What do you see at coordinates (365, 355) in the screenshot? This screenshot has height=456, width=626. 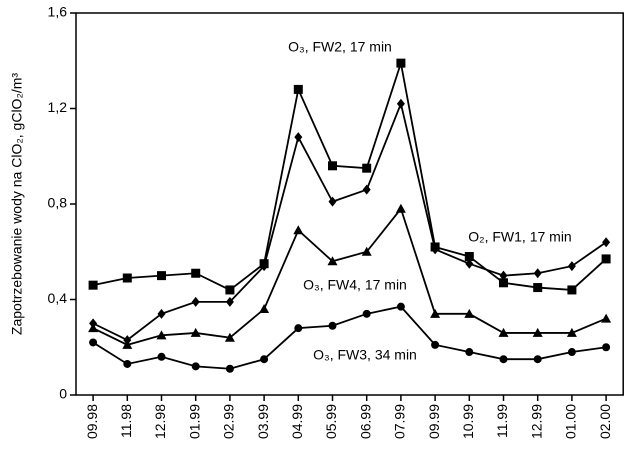 I see `annotation: O₃, FW3, 34 min` at bounding box center [365, 355].